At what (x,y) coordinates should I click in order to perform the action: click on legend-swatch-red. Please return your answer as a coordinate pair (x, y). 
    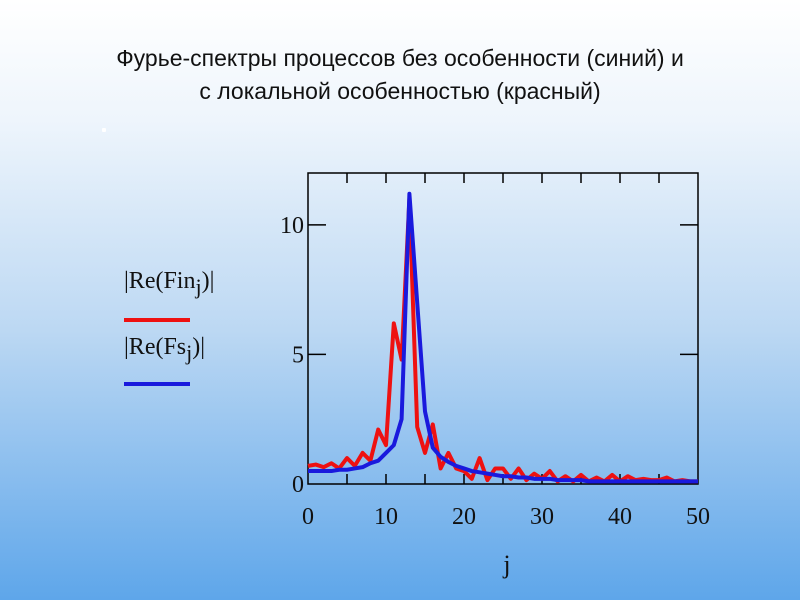
    Looking at the image, I should click on (157, 320).